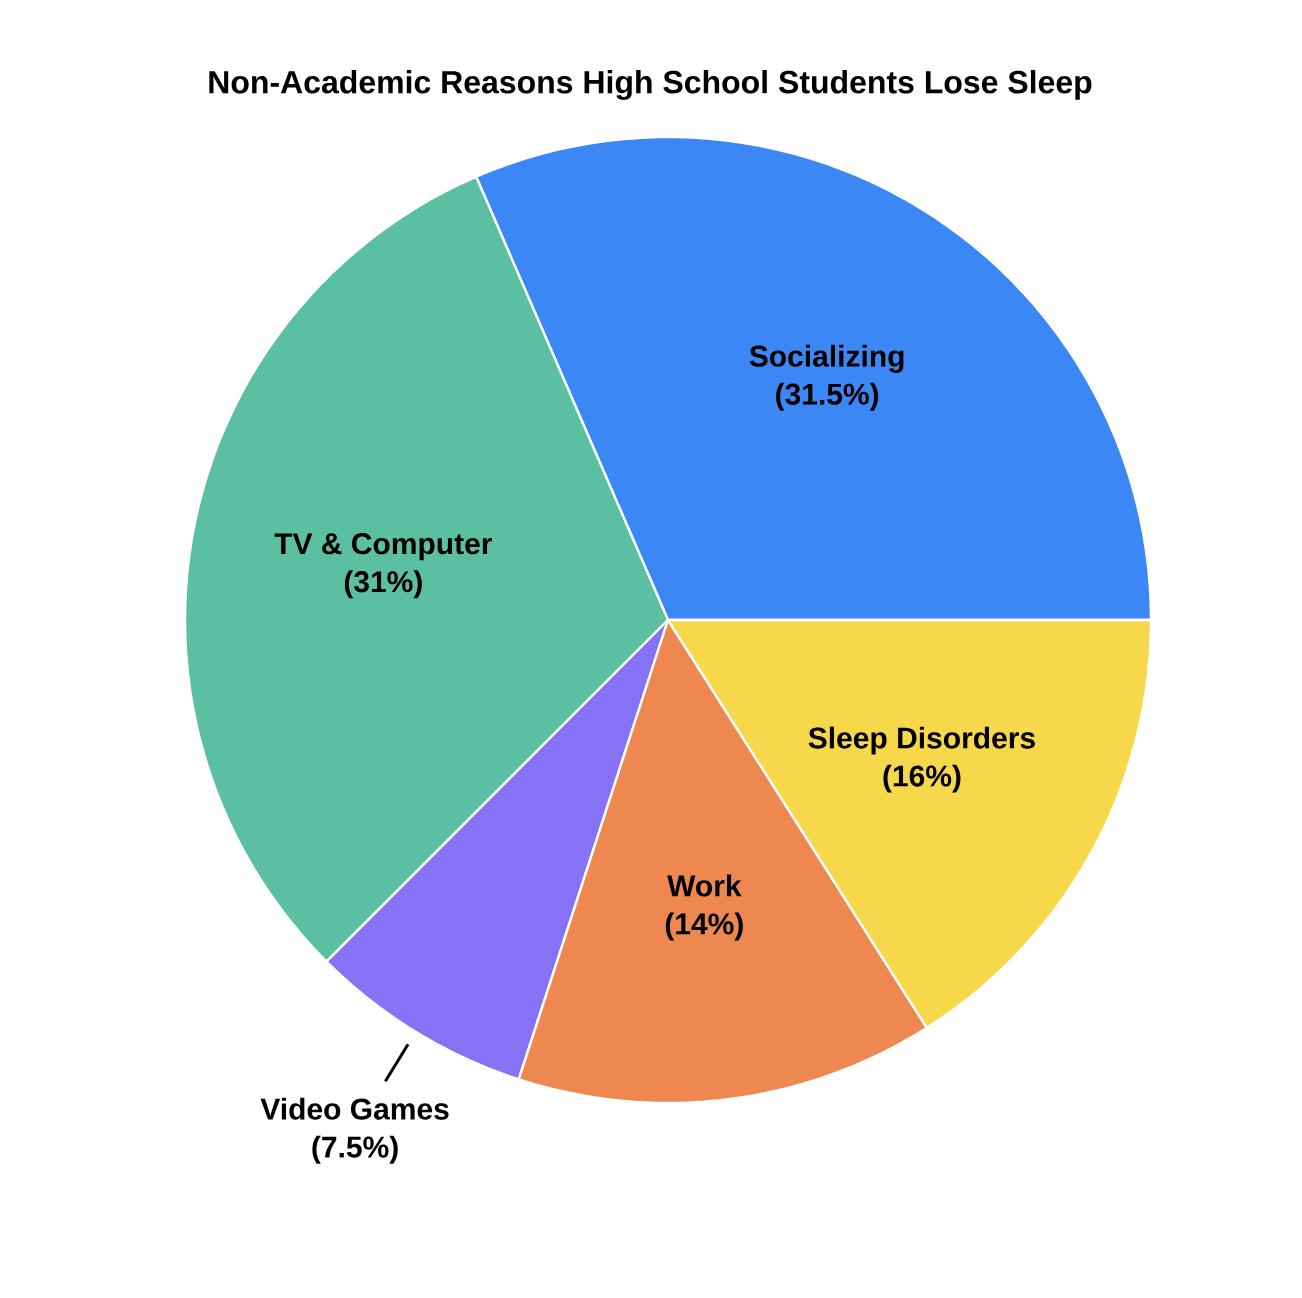 This screenshot has width=1302, height=1298. I want to click on slice-label: Work, so click(704, 885).